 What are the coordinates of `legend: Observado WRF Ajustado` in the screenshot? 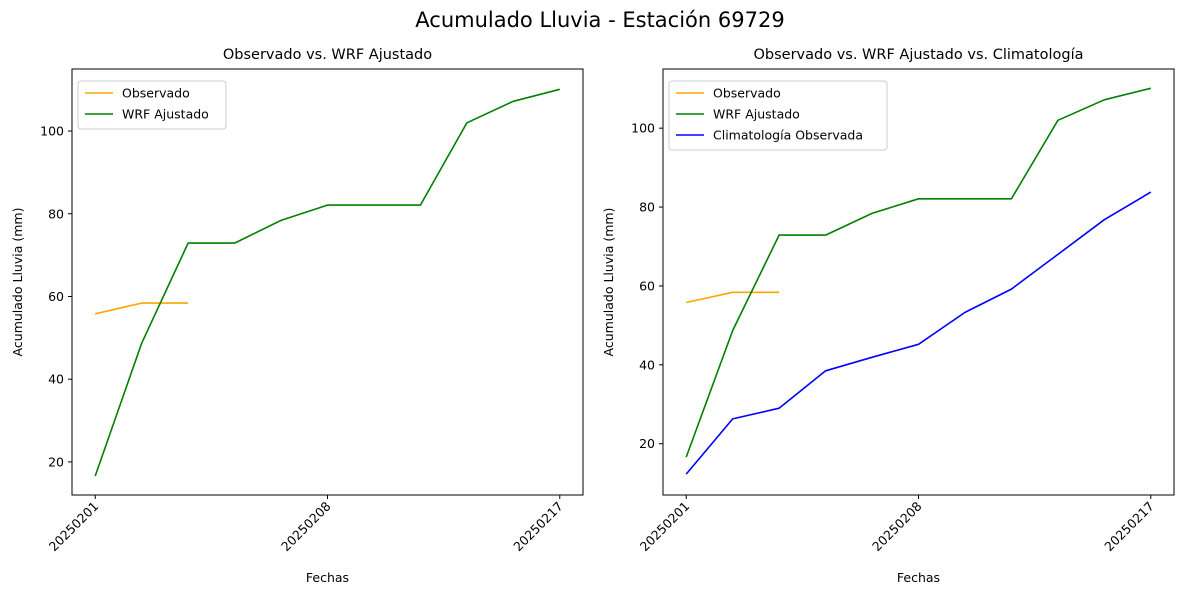 It's located at (152, 105).